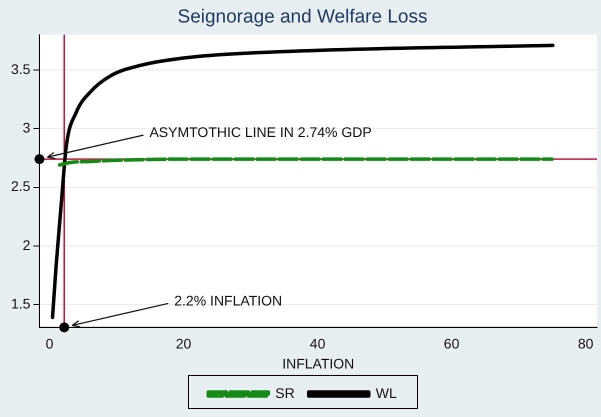  Describe the element at coordinates (586, 344) in the screenshot. I see `x-tick-label: 80` at that location.